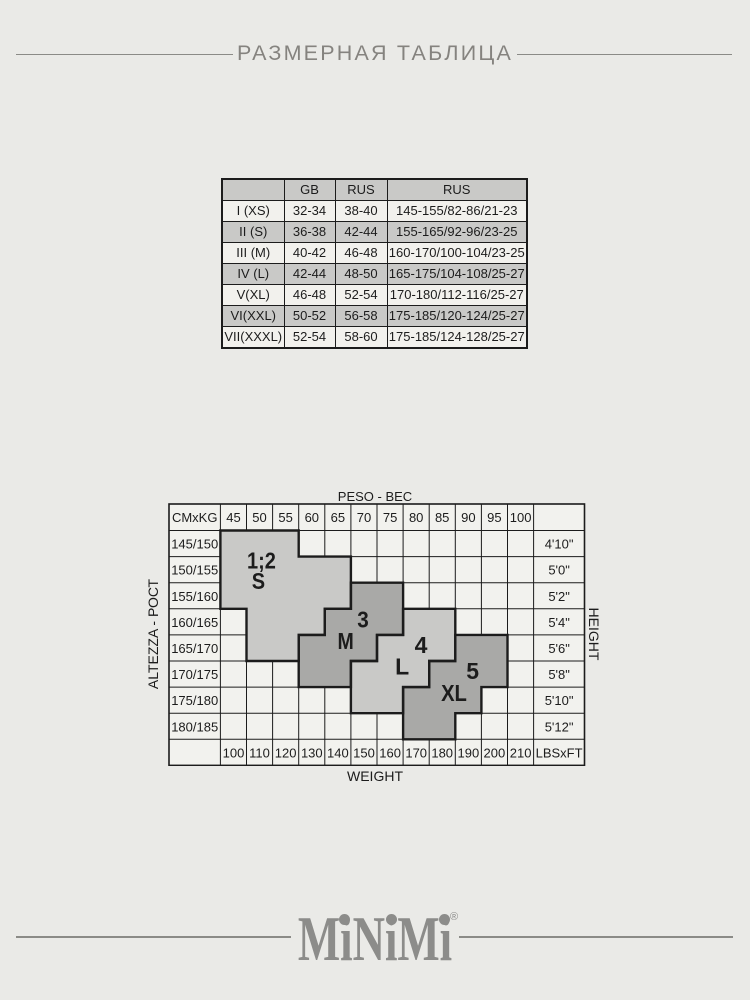 This screenshot has width=750, height=1000. I want to click on svg-text: 170, so click(416, 752).